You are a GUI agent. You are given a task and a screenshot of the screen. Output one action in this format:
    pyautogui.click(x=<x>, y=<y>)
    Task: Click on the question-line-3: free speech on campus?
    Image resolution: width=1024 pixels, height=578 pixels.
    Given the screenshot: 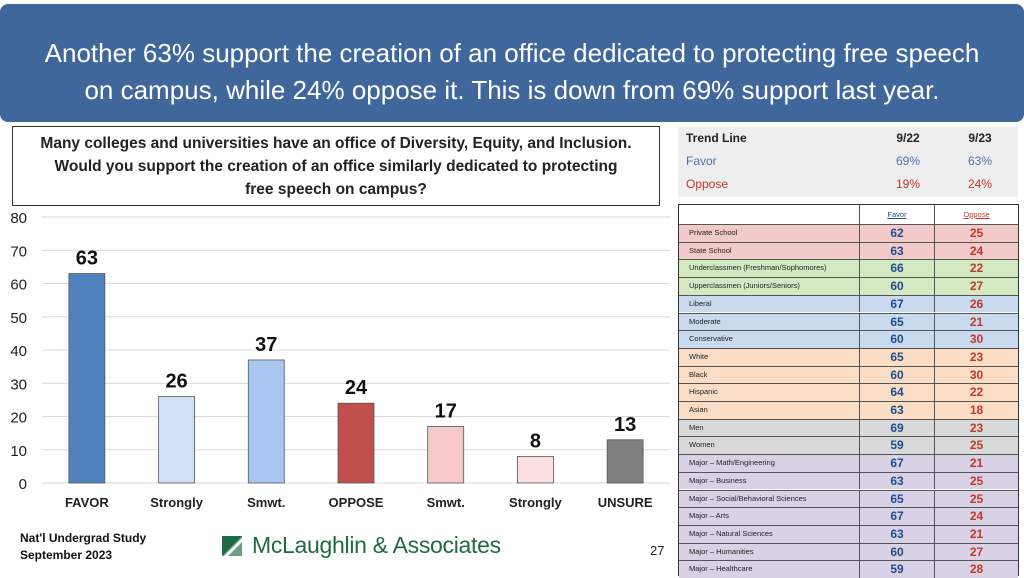 What is the action you would take?
    pyautogui.click(x=336, y=189)
    